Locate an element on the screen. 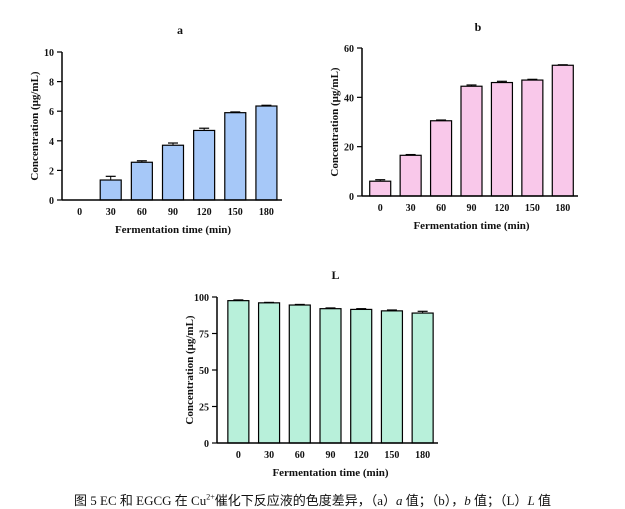 The height and width of the screenshot is (509, 625). y-tick-label: 60 is located at coordinates (349, 49).